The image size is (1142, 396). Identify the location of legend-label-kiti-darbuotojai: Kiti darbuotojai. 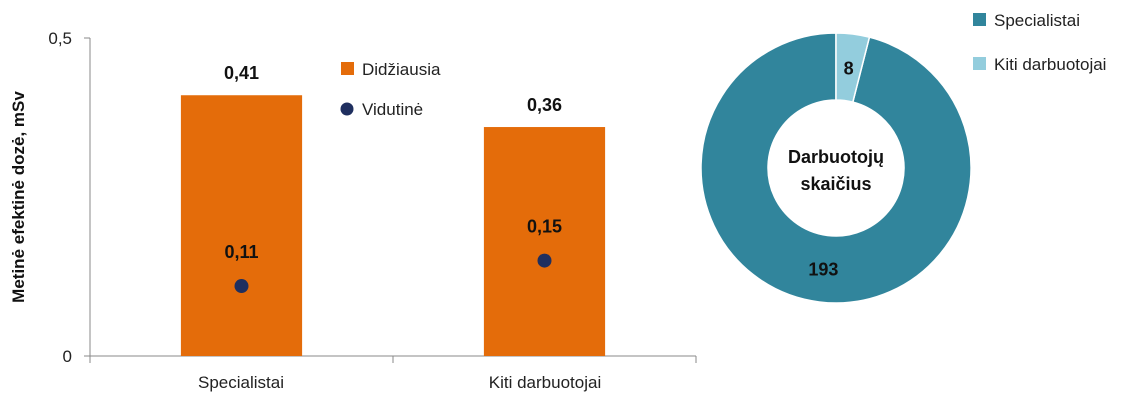
(1050, 64).